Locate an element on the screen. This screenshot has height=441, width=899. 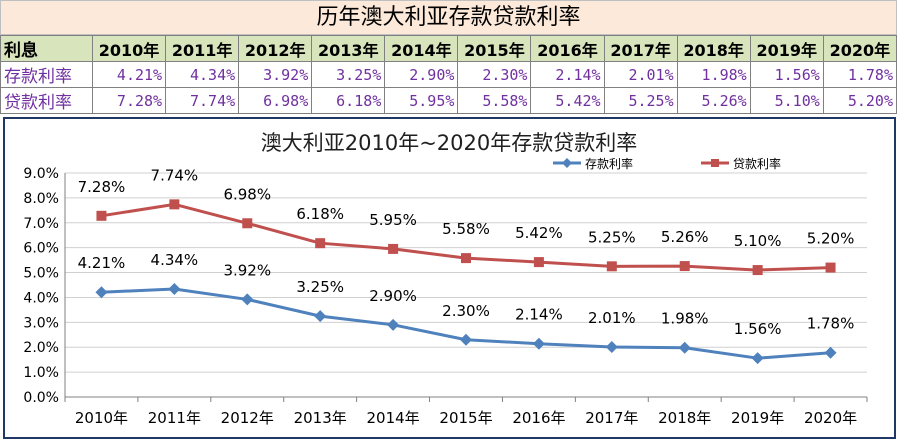
x-tick-label: 2013年 is located at coordinates (320, 418).